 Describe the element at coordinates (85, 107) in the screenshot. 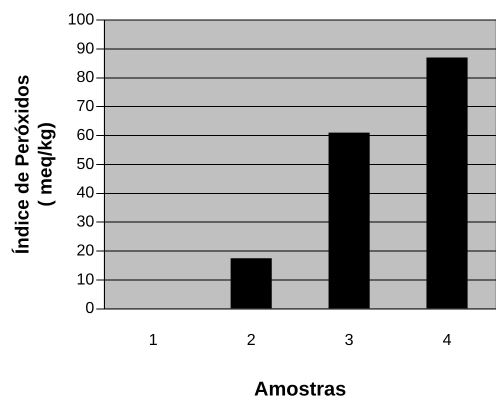

I see `y-tick-label: 70` at that location.